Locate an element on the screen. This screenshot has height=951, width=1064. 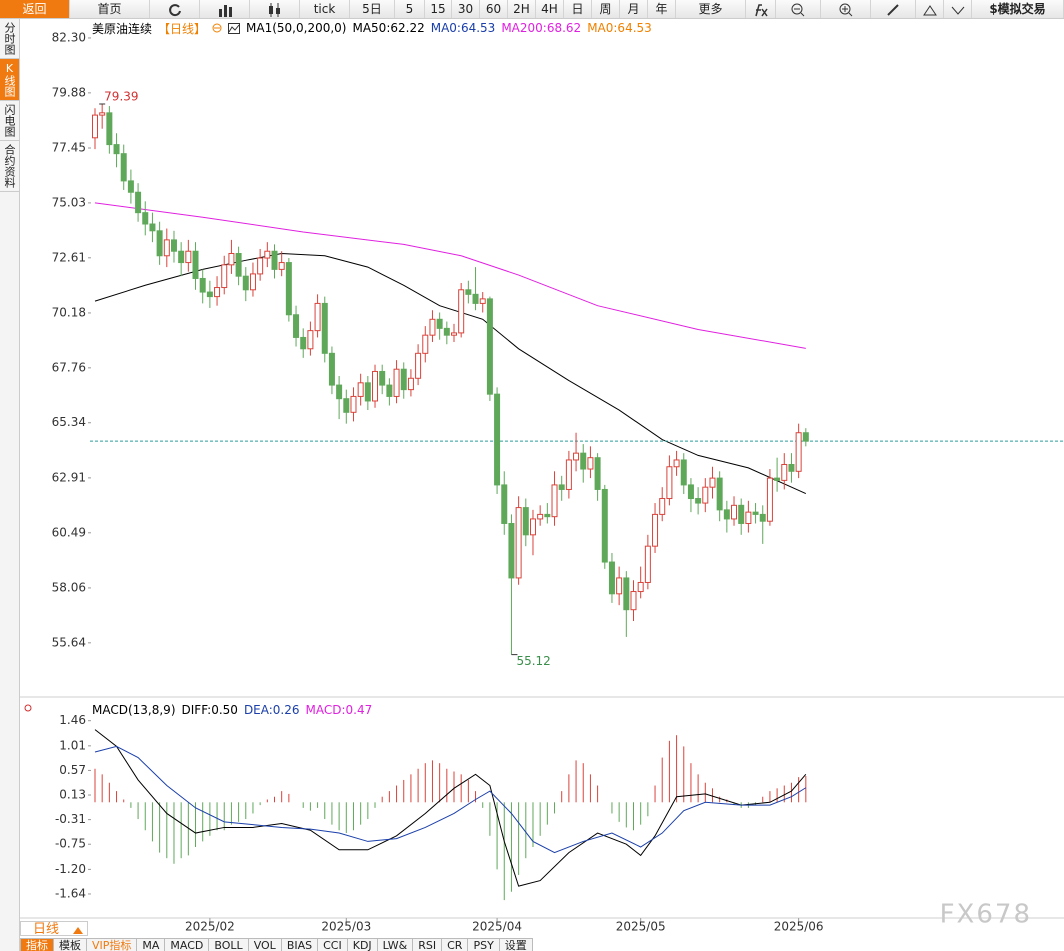
period-button: 5日 is located at coordinates (372, 9).